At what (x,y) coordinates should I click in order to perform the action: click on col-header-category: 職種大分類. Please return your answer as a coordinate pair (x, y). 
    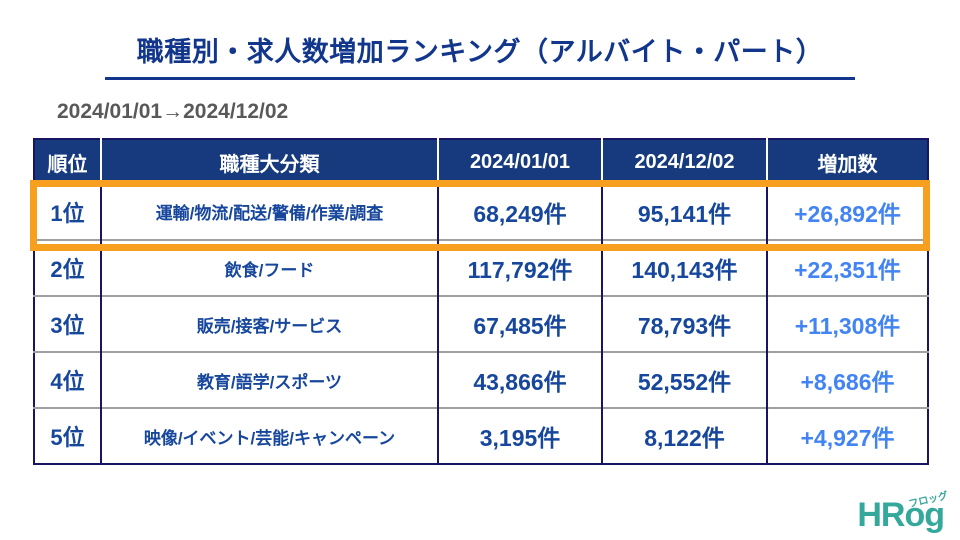
    Looking at the image, I should click on (270, 161).